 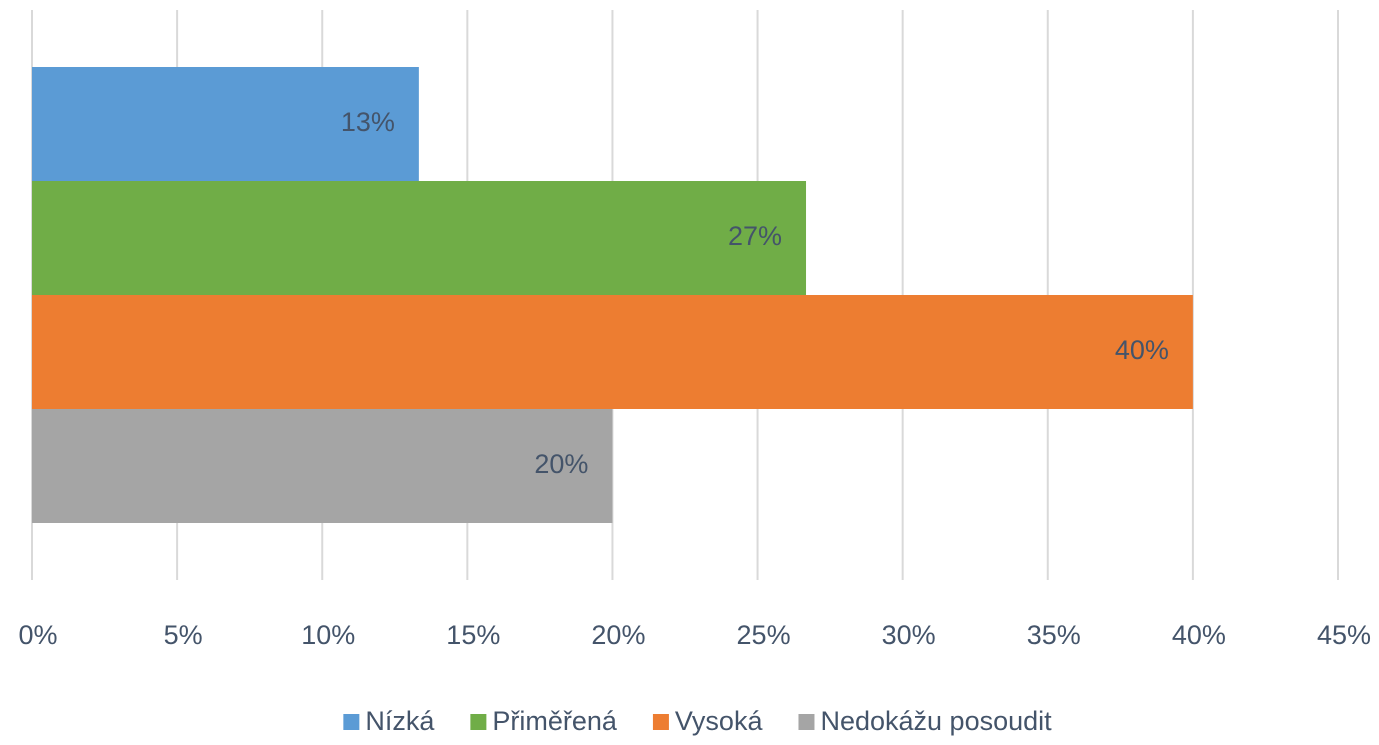 What do you see at coordinates (37, 635) in the screenshot?
I see `x-tick-label: 0%` at bounding box center [37, 635].